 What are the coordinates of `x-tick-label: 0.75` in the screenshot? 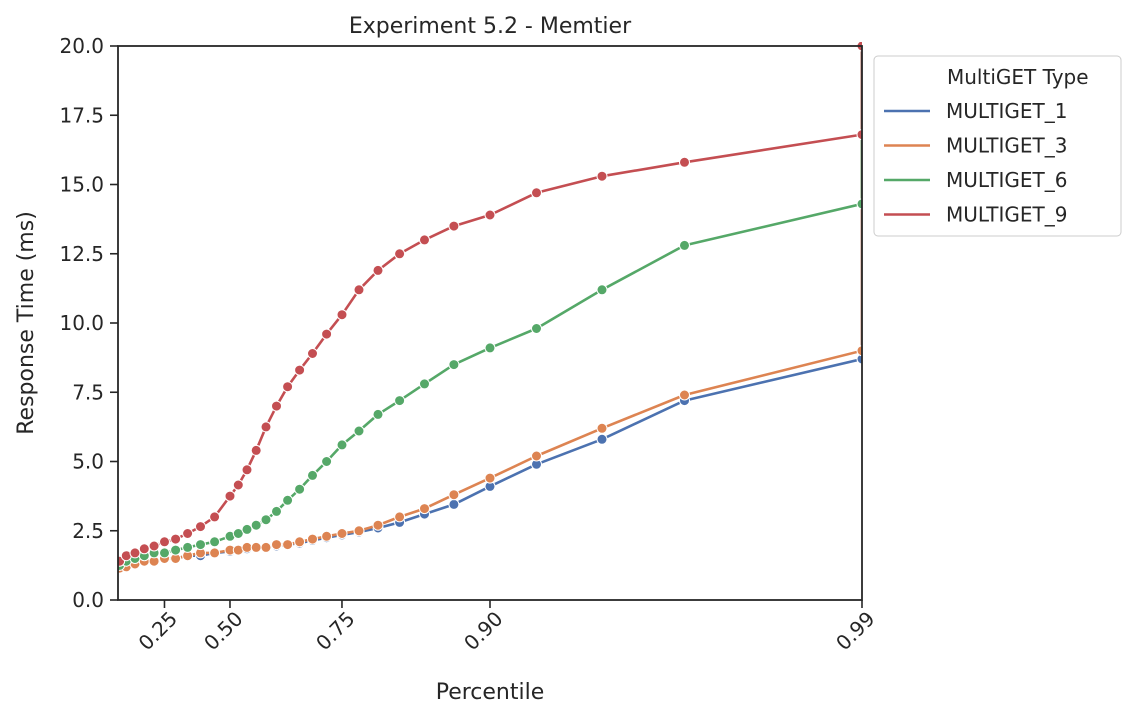 It's located at (335, 631).